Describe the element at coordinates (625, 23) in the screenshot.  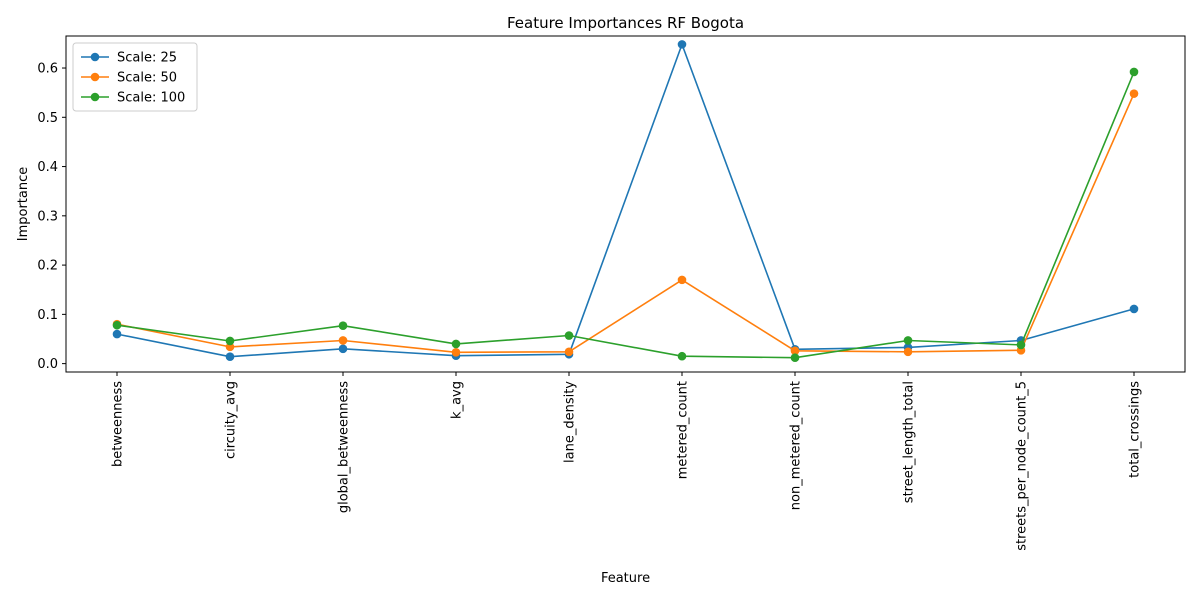
I see `chart-title: Feature Importances RF Bogota` at that location.